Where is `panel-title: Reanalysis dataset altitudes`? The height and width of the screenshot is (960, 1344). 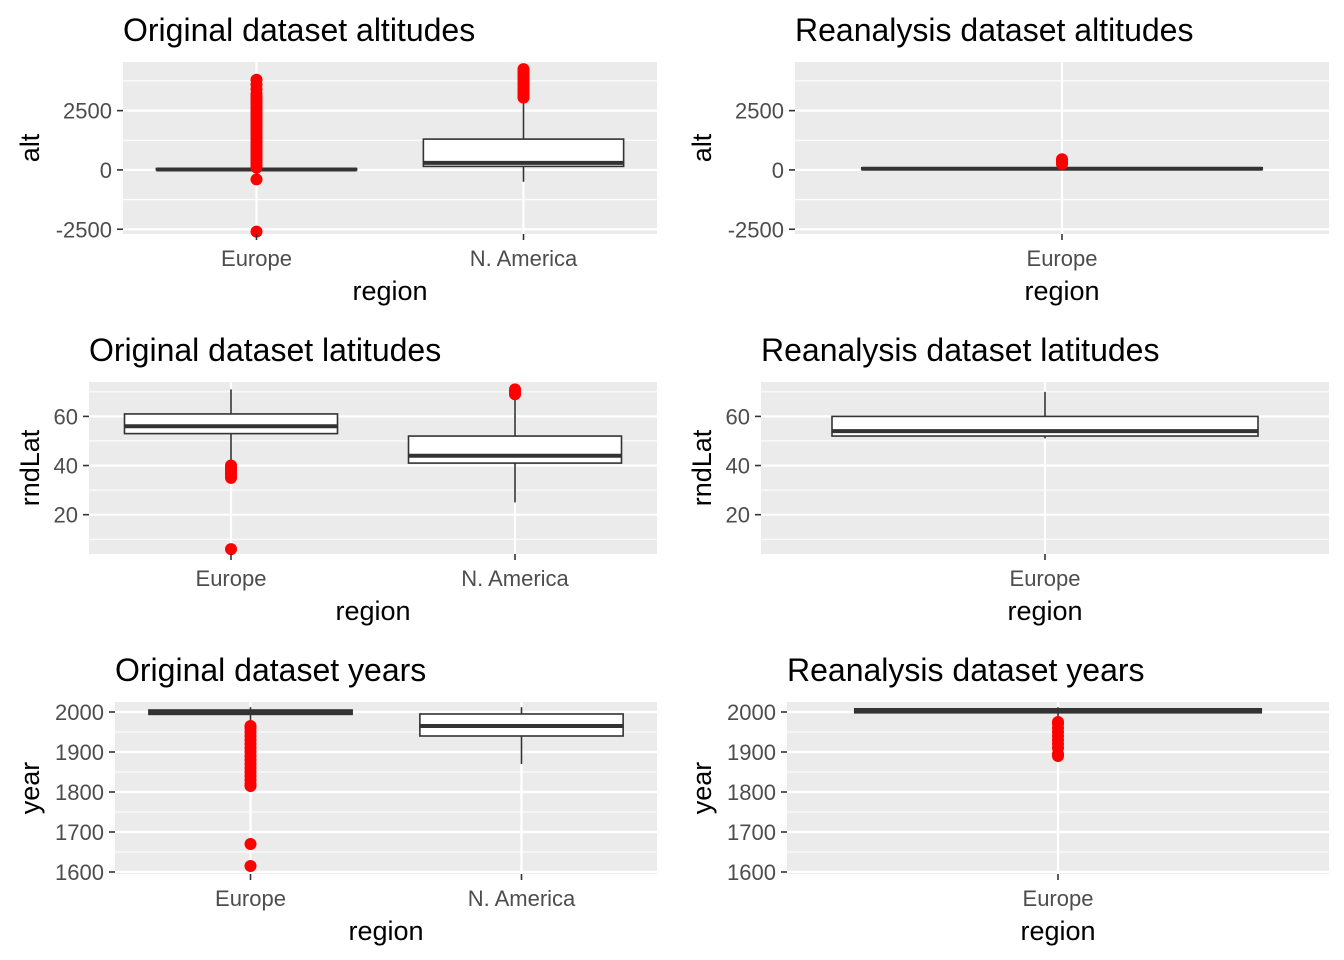
panel-title: Reanalysis dataset altitudes is located at coordinates (994, 30).